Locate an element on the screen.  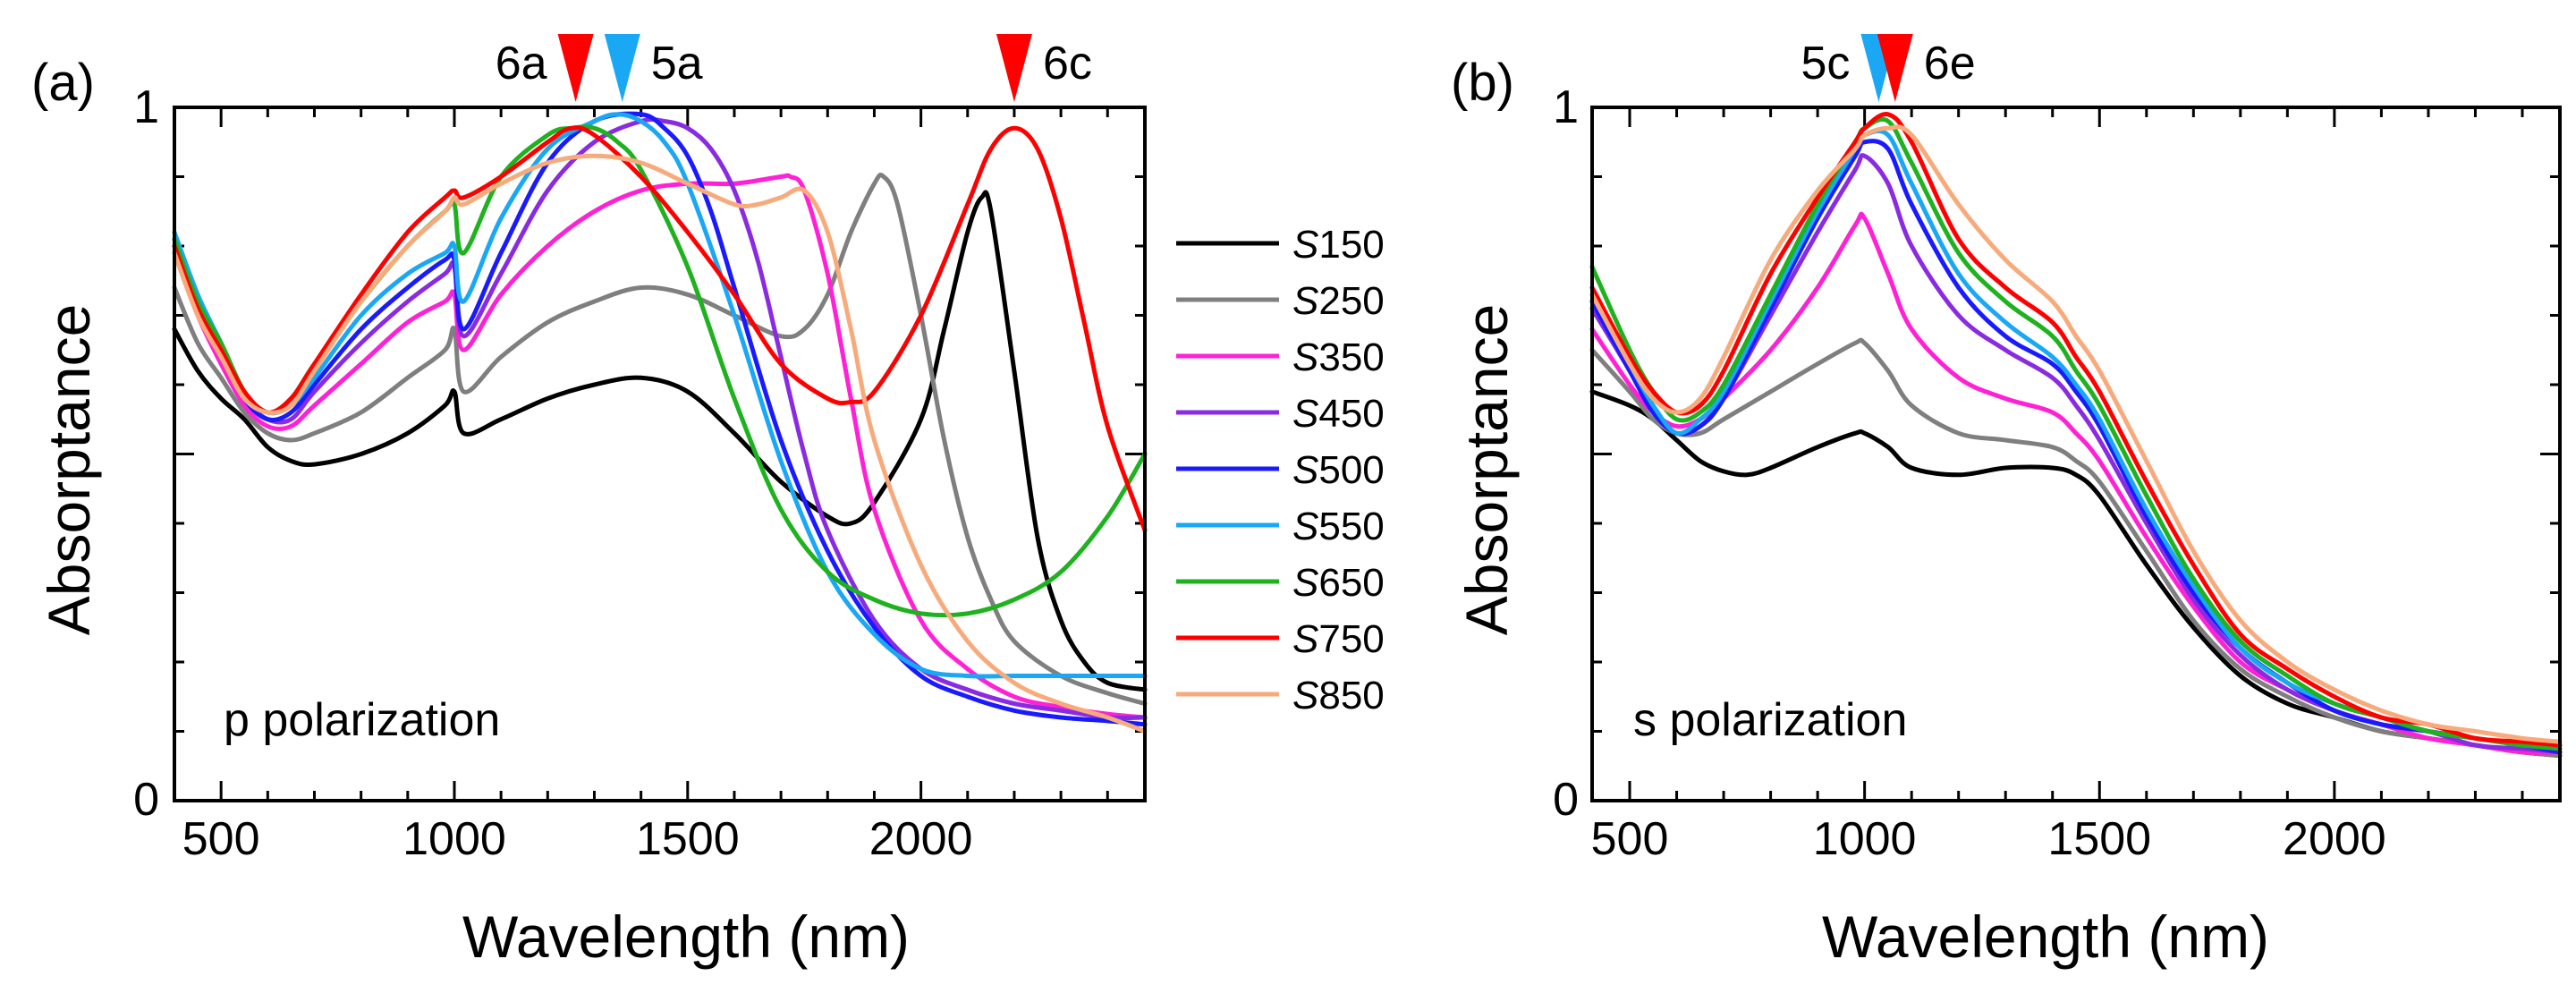
legend-label-number: 850 is located at coordinates (1351, 695).